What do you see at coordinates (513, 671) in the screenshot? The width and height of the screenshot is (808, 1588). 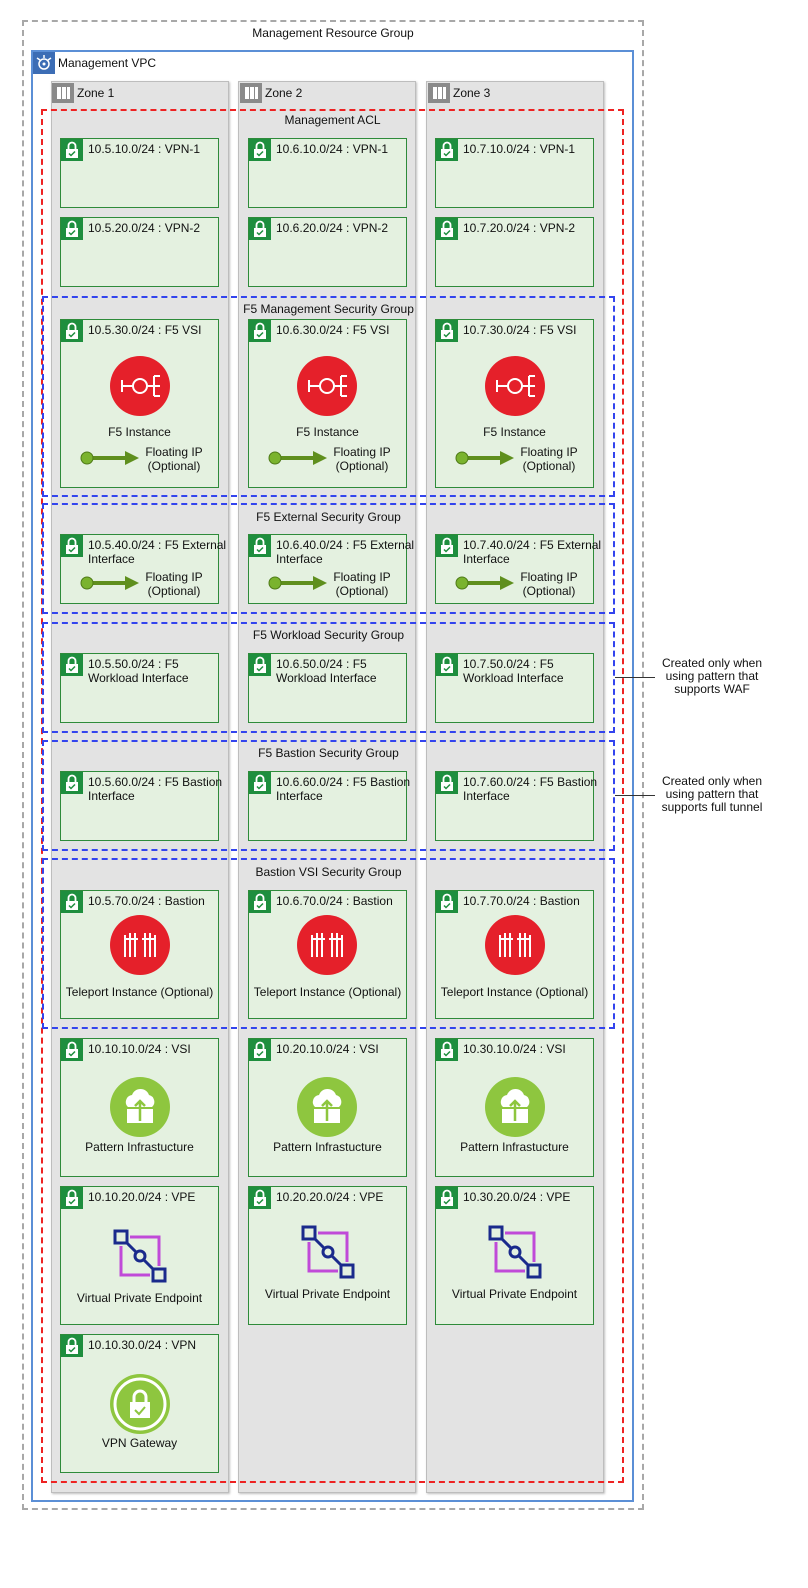 I see `subnet-label: 10.7.50.0/24 : F5 Workload Interface` at bounding box center [513, 671].